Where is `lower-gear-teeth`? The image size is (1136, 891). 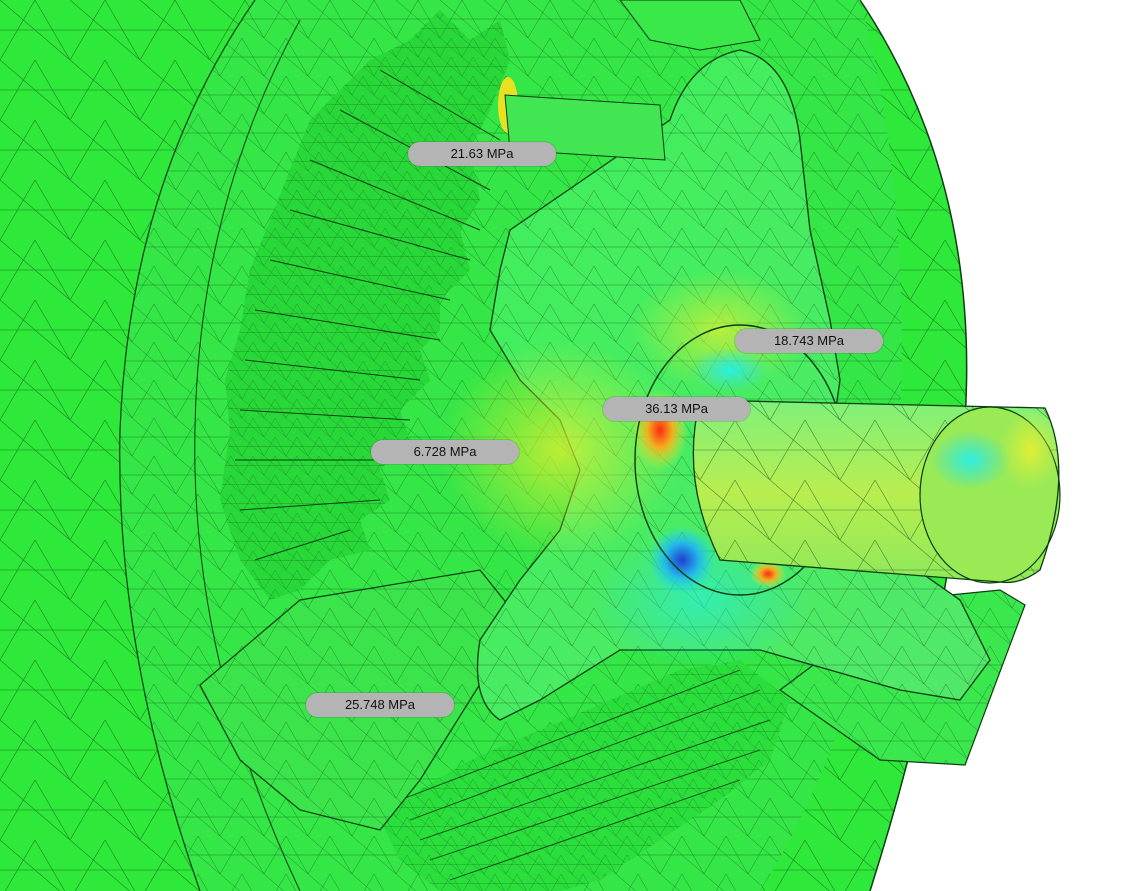 lower-gear-teeth is located at coordinates (585, 775).